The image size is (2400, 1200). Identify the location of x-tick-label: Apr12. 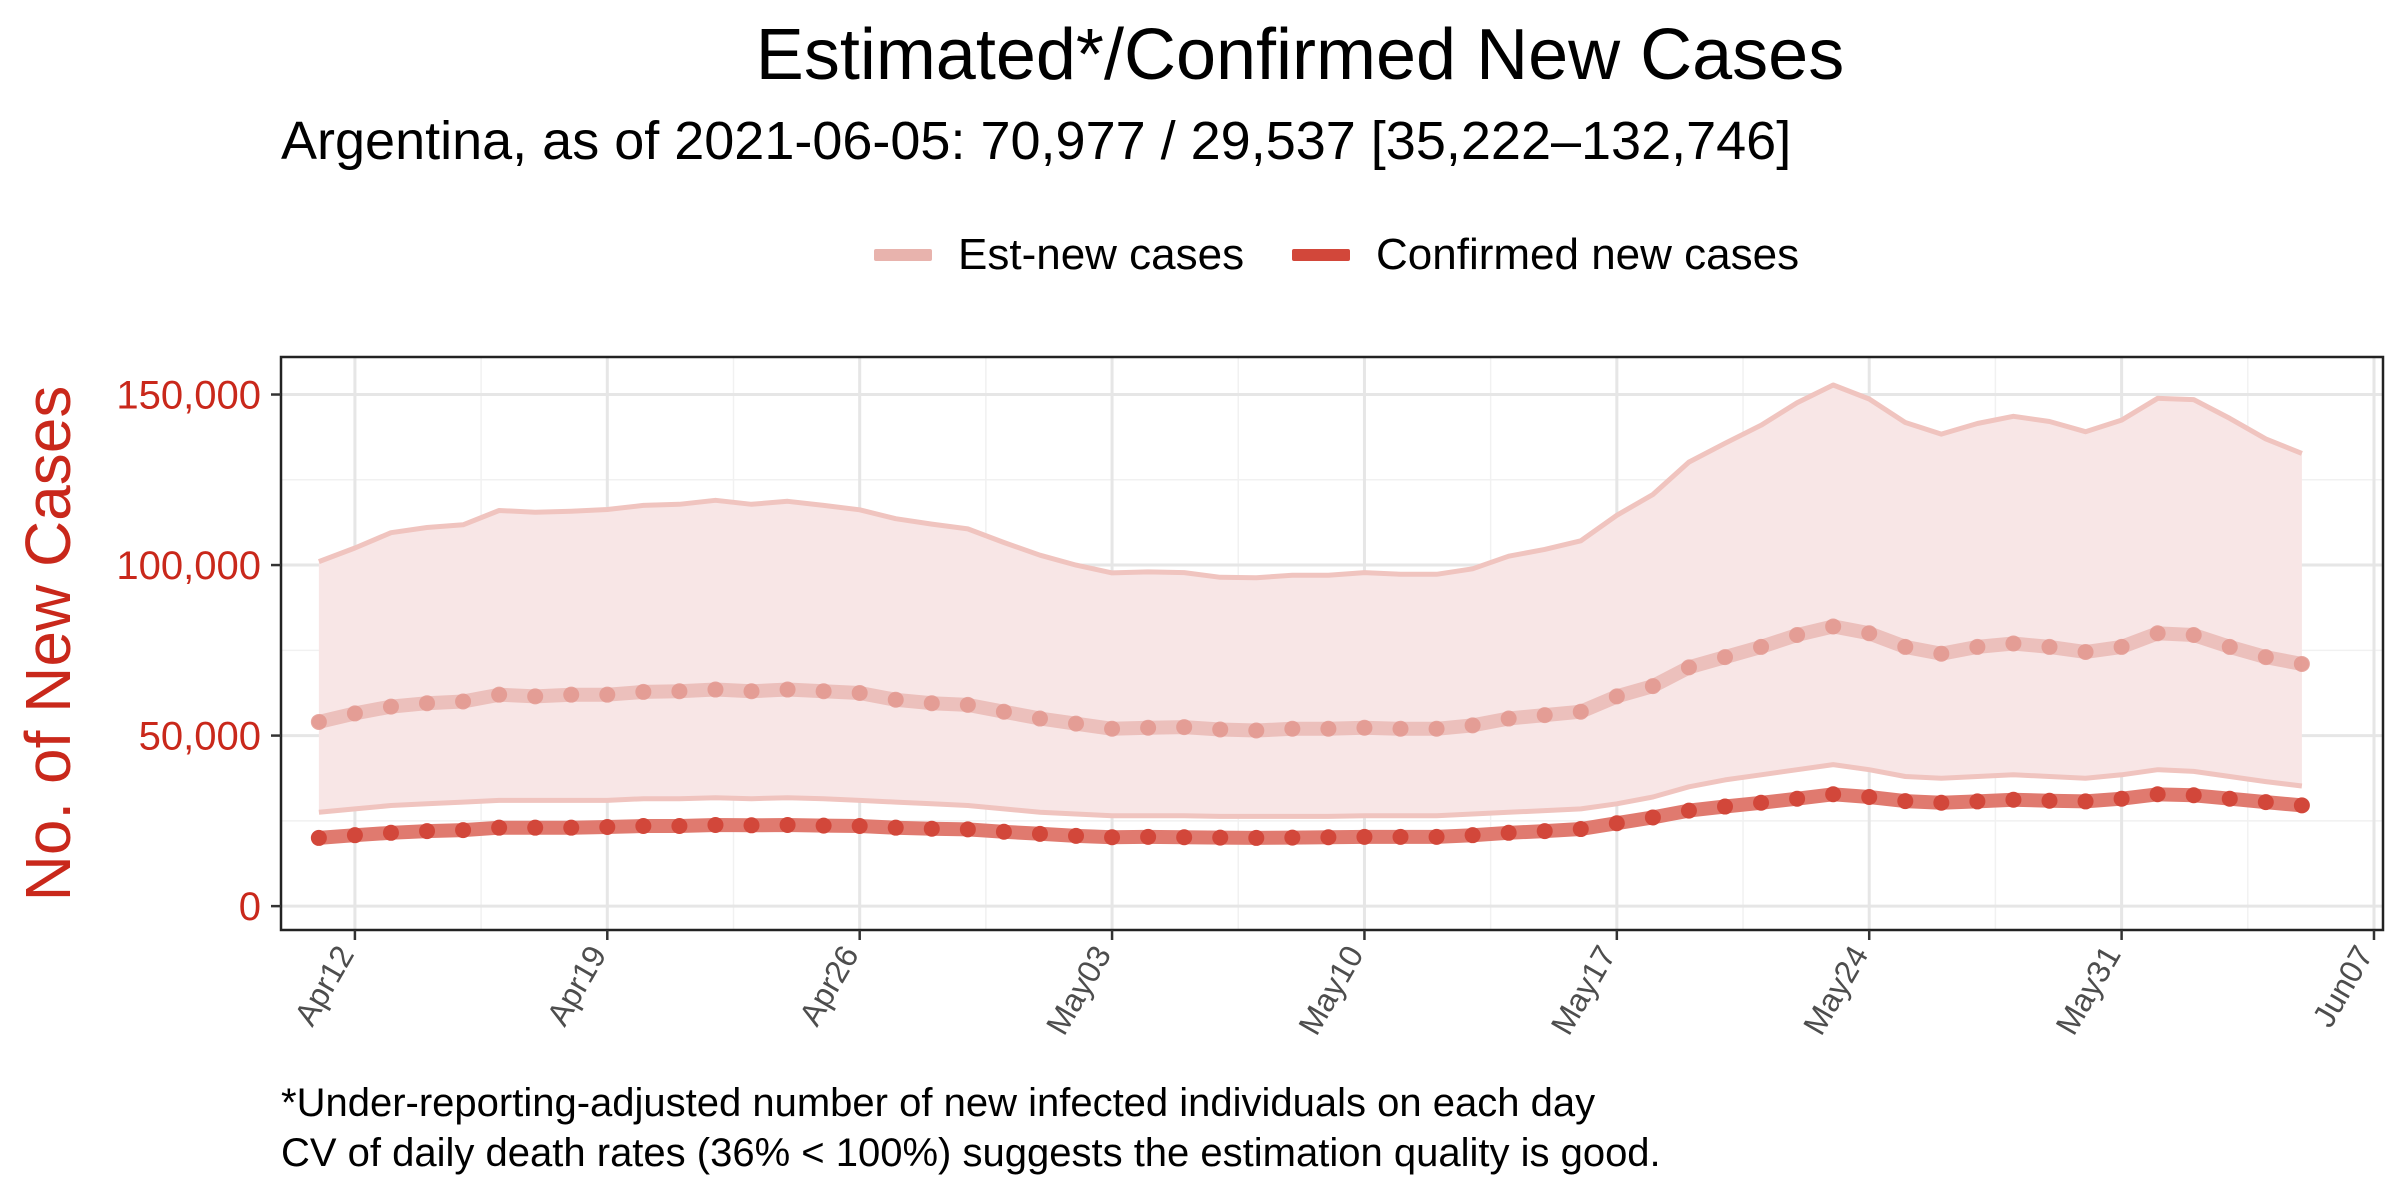
(324, 986).